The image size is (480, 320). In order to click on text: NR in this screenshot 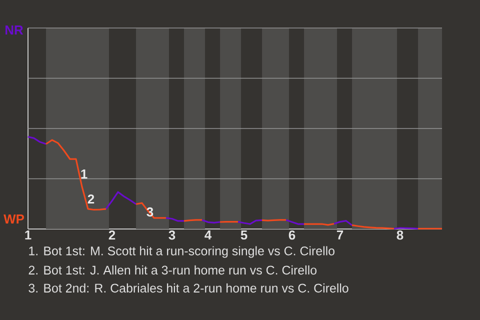, I will do `click(15, 30)`.